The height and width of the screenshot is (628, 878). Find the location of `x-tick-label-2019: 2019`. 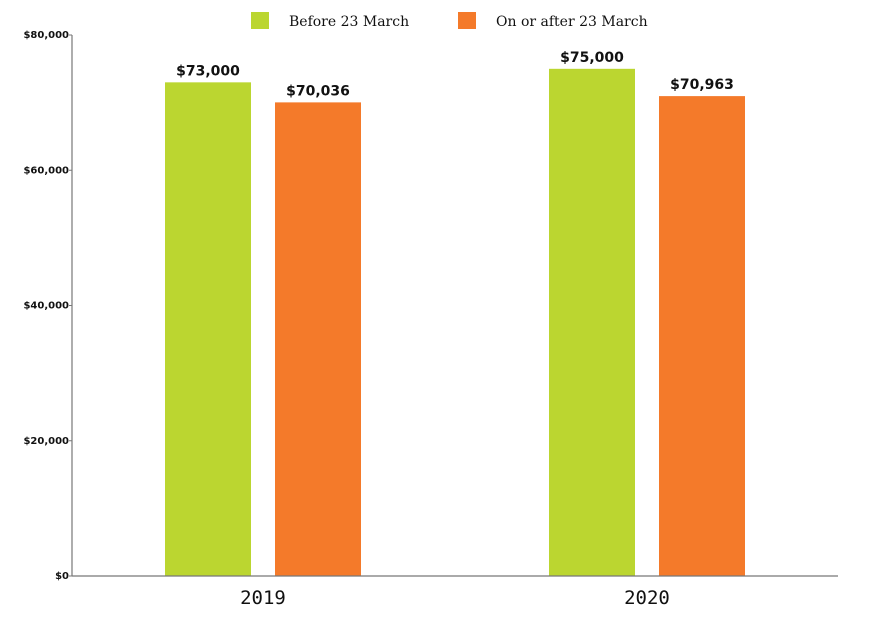

x-tick-label-2019: 2019 is located at coordinates (263, 598).